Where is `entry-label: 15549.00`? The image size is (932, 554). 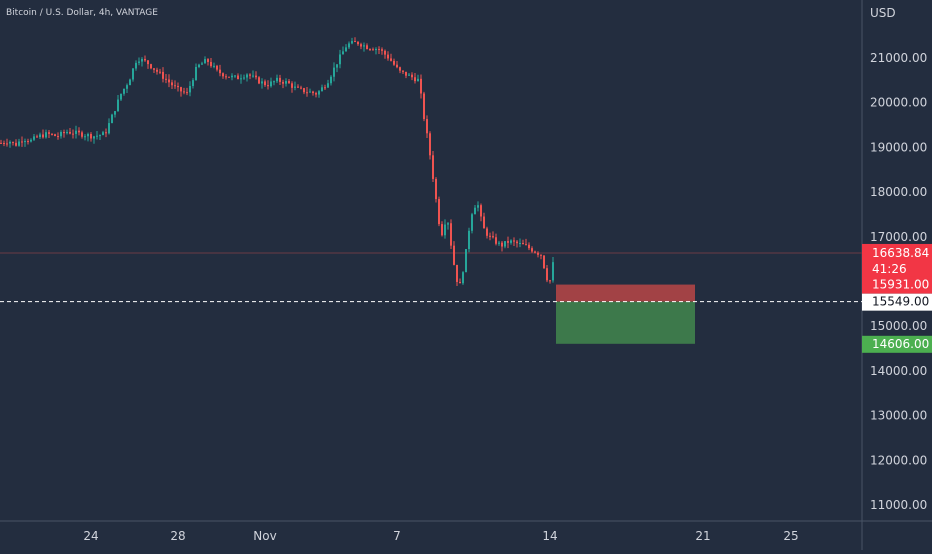 entry-label: 15549.00 is located at coordinates (900, 302).